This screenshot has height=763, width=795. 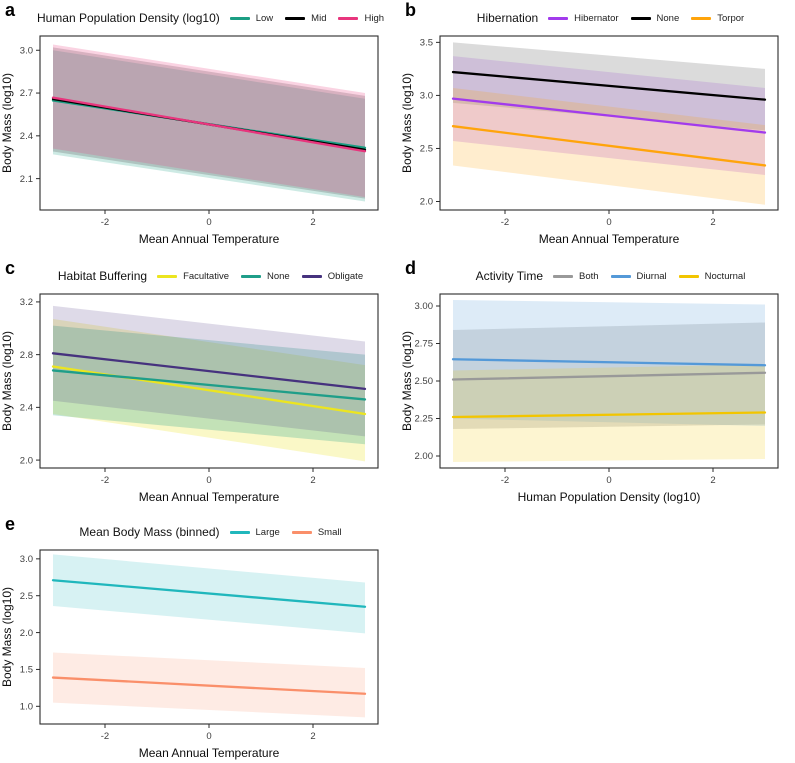 What do you see at coordinates (609, 376) in the screenshot?
I see `trend-line-both` at bounding box center [609, 376].